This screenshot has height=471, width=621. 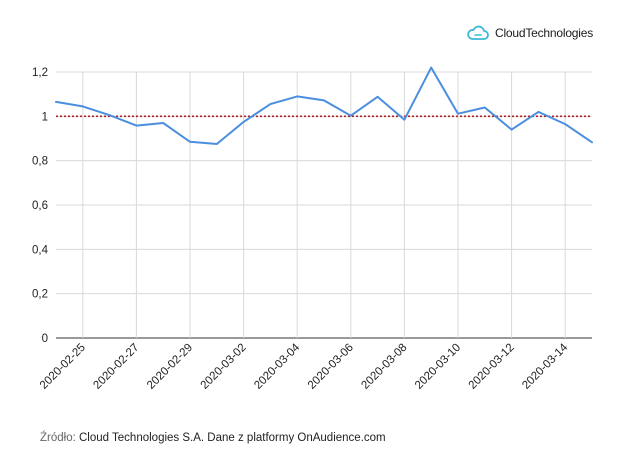 What do you see at coordinates (63, 367) in the screenshot?
I see `x-tick-label: 2020-02-25` at bounding box center [63, 367].